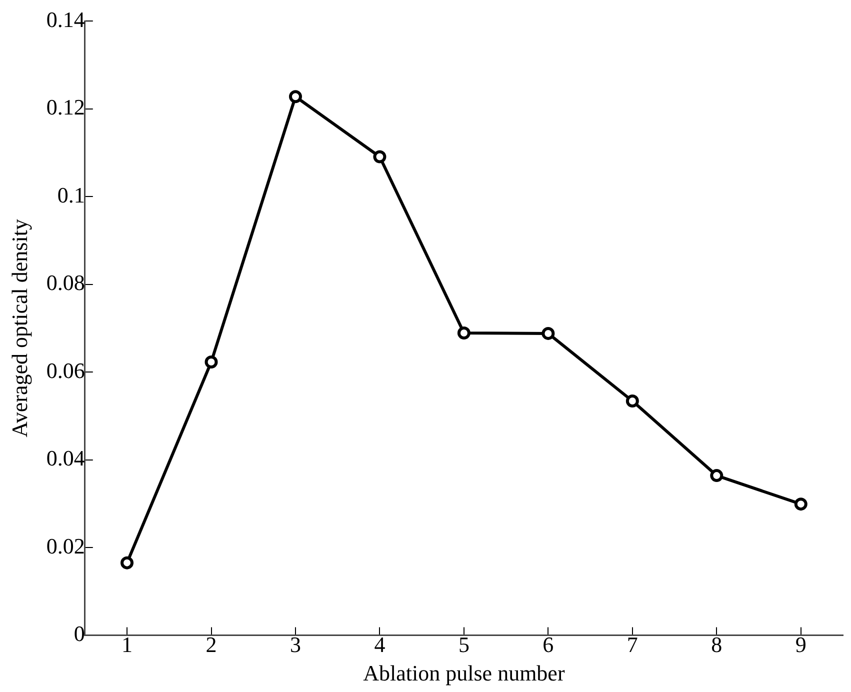  I want to click on x-tick-label: 2, so click(211, 645).